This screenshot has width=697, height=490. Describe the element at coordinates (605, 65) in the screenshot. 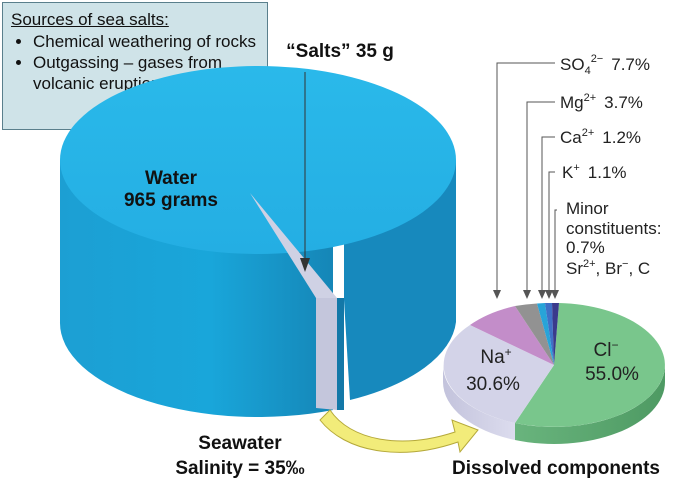

I see `so4-label: SO42− 7.7%` at that location.